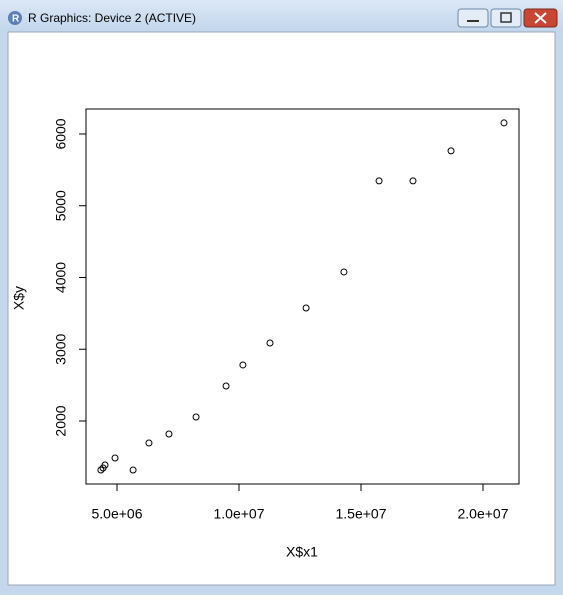 The height and width of the screenshot is (600, 563). What do you see at coordinates (61, 133) in the screenshot?
I see `y-tick-label: 6000` at bounding box center [61, 133].